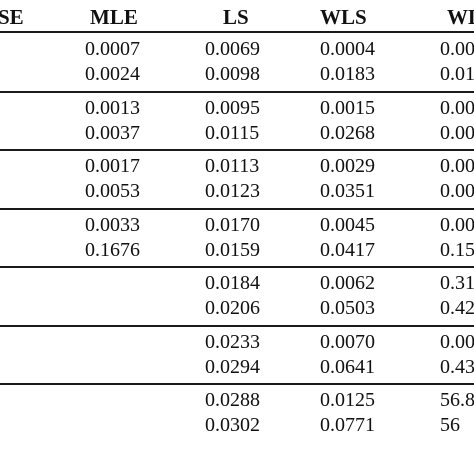  What do you see at coordinates (232, 341) in the screenshot?
I see `ls-cell: 0.0233` at bounding box center [232, 341].